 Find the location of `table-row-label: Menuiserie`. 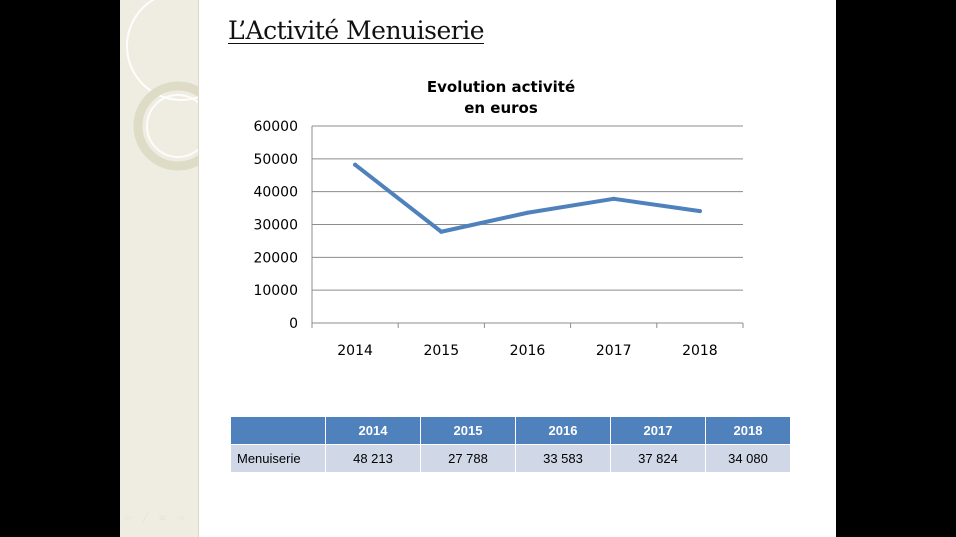

table-row-label: Menuiserie is located at coordinates (278, 458).